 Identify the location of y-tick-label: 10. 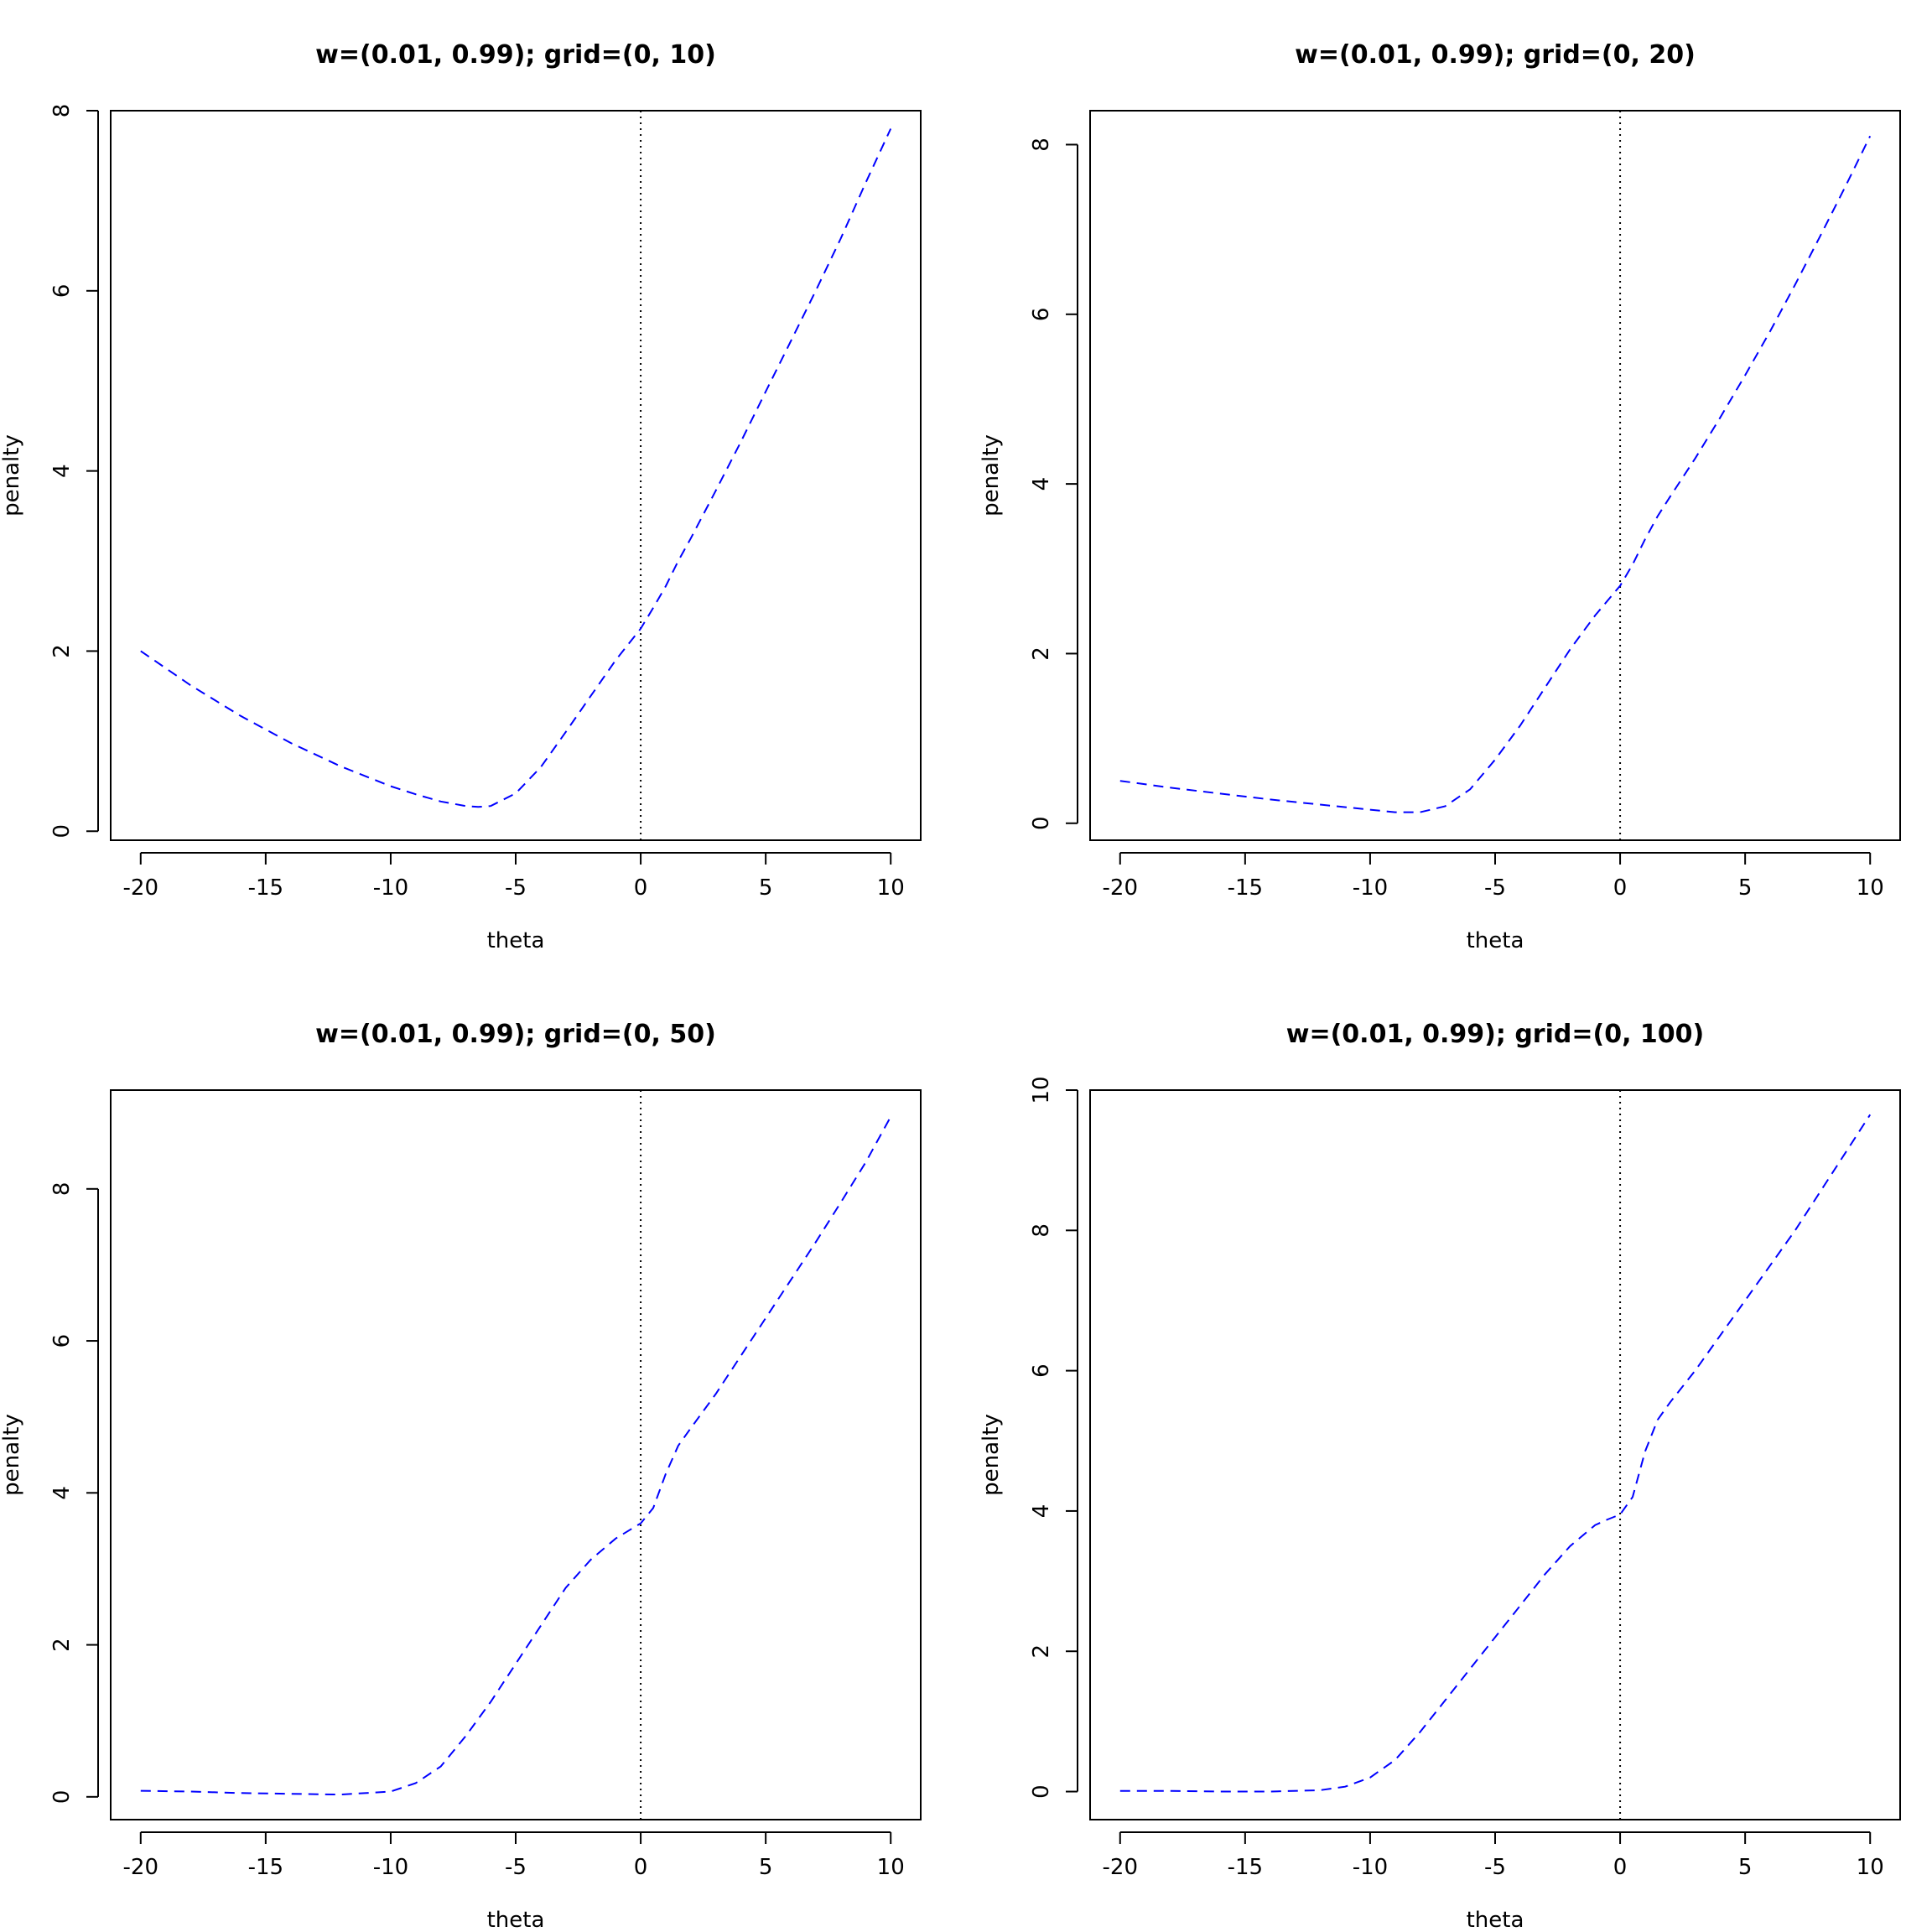
(1041, 1090).